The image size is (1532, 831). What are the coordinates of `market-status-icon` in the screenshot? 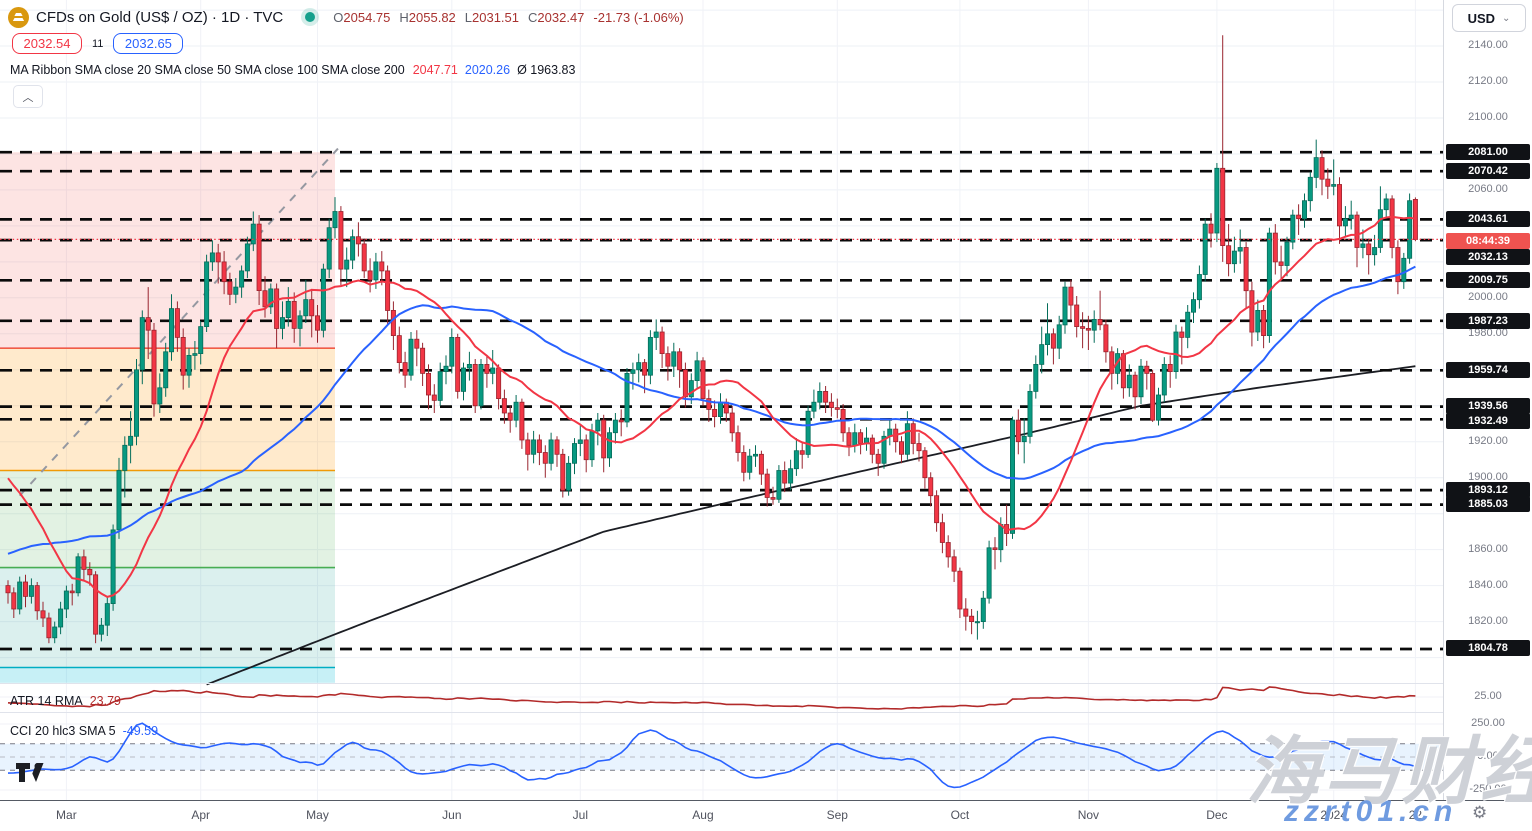 It's located at (310, 17).